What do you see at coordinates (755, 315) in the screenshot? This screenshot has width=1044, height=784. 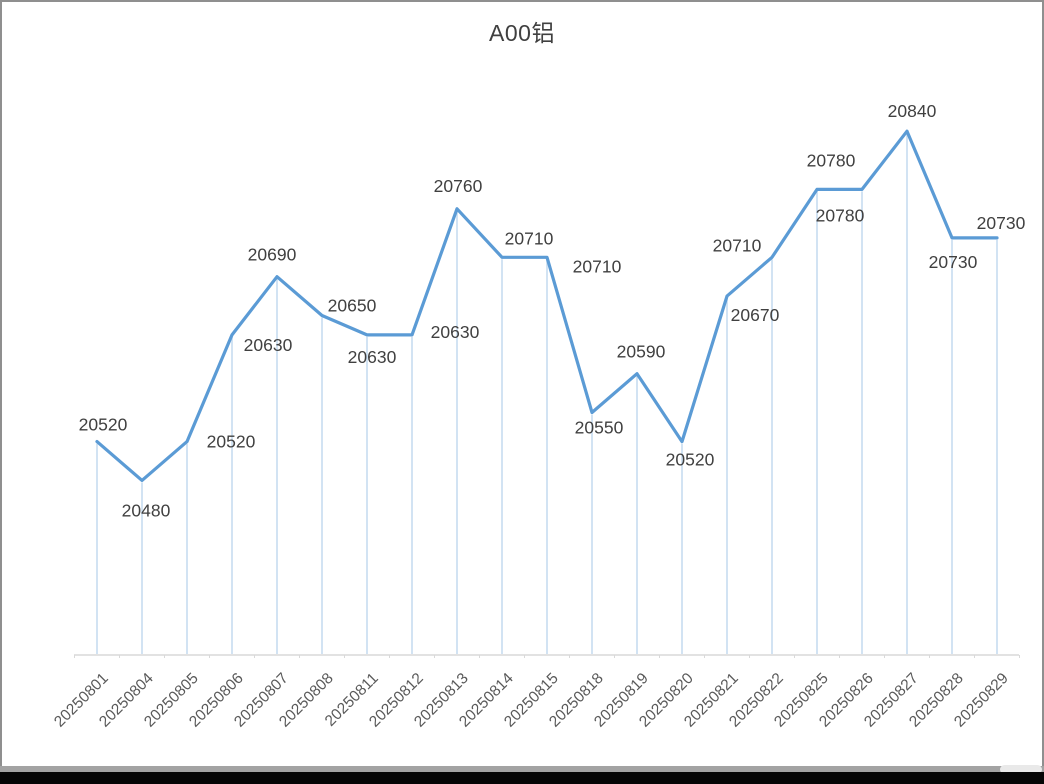 I see `data-label: 20670` at bounding box center [755, 315].